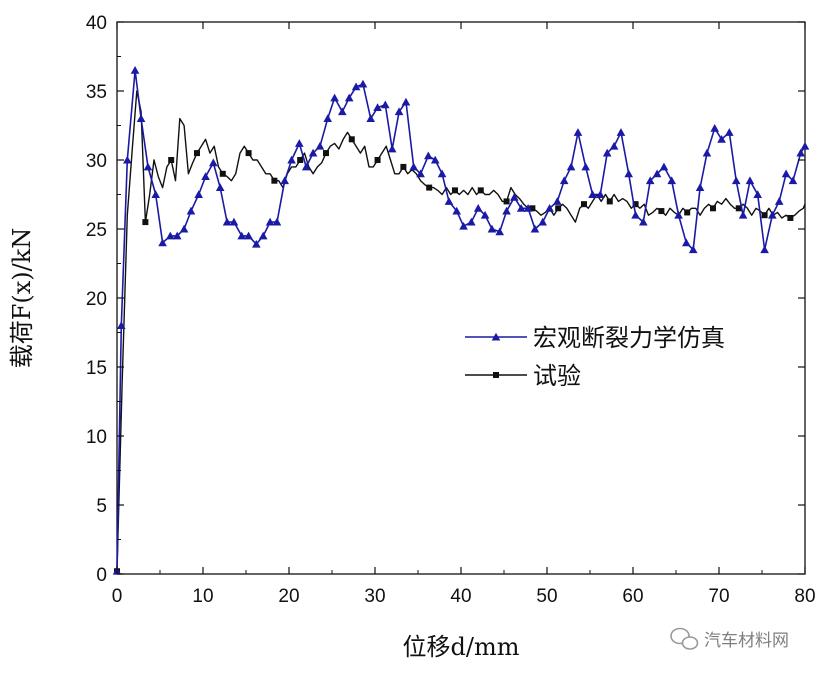 Image resolution: width=828 pixels, height=674 pixels. What do you see at coordinates (96, 161) in the screenshot?
I see `y-tick-label: 30` at bounding box center [96, 161].